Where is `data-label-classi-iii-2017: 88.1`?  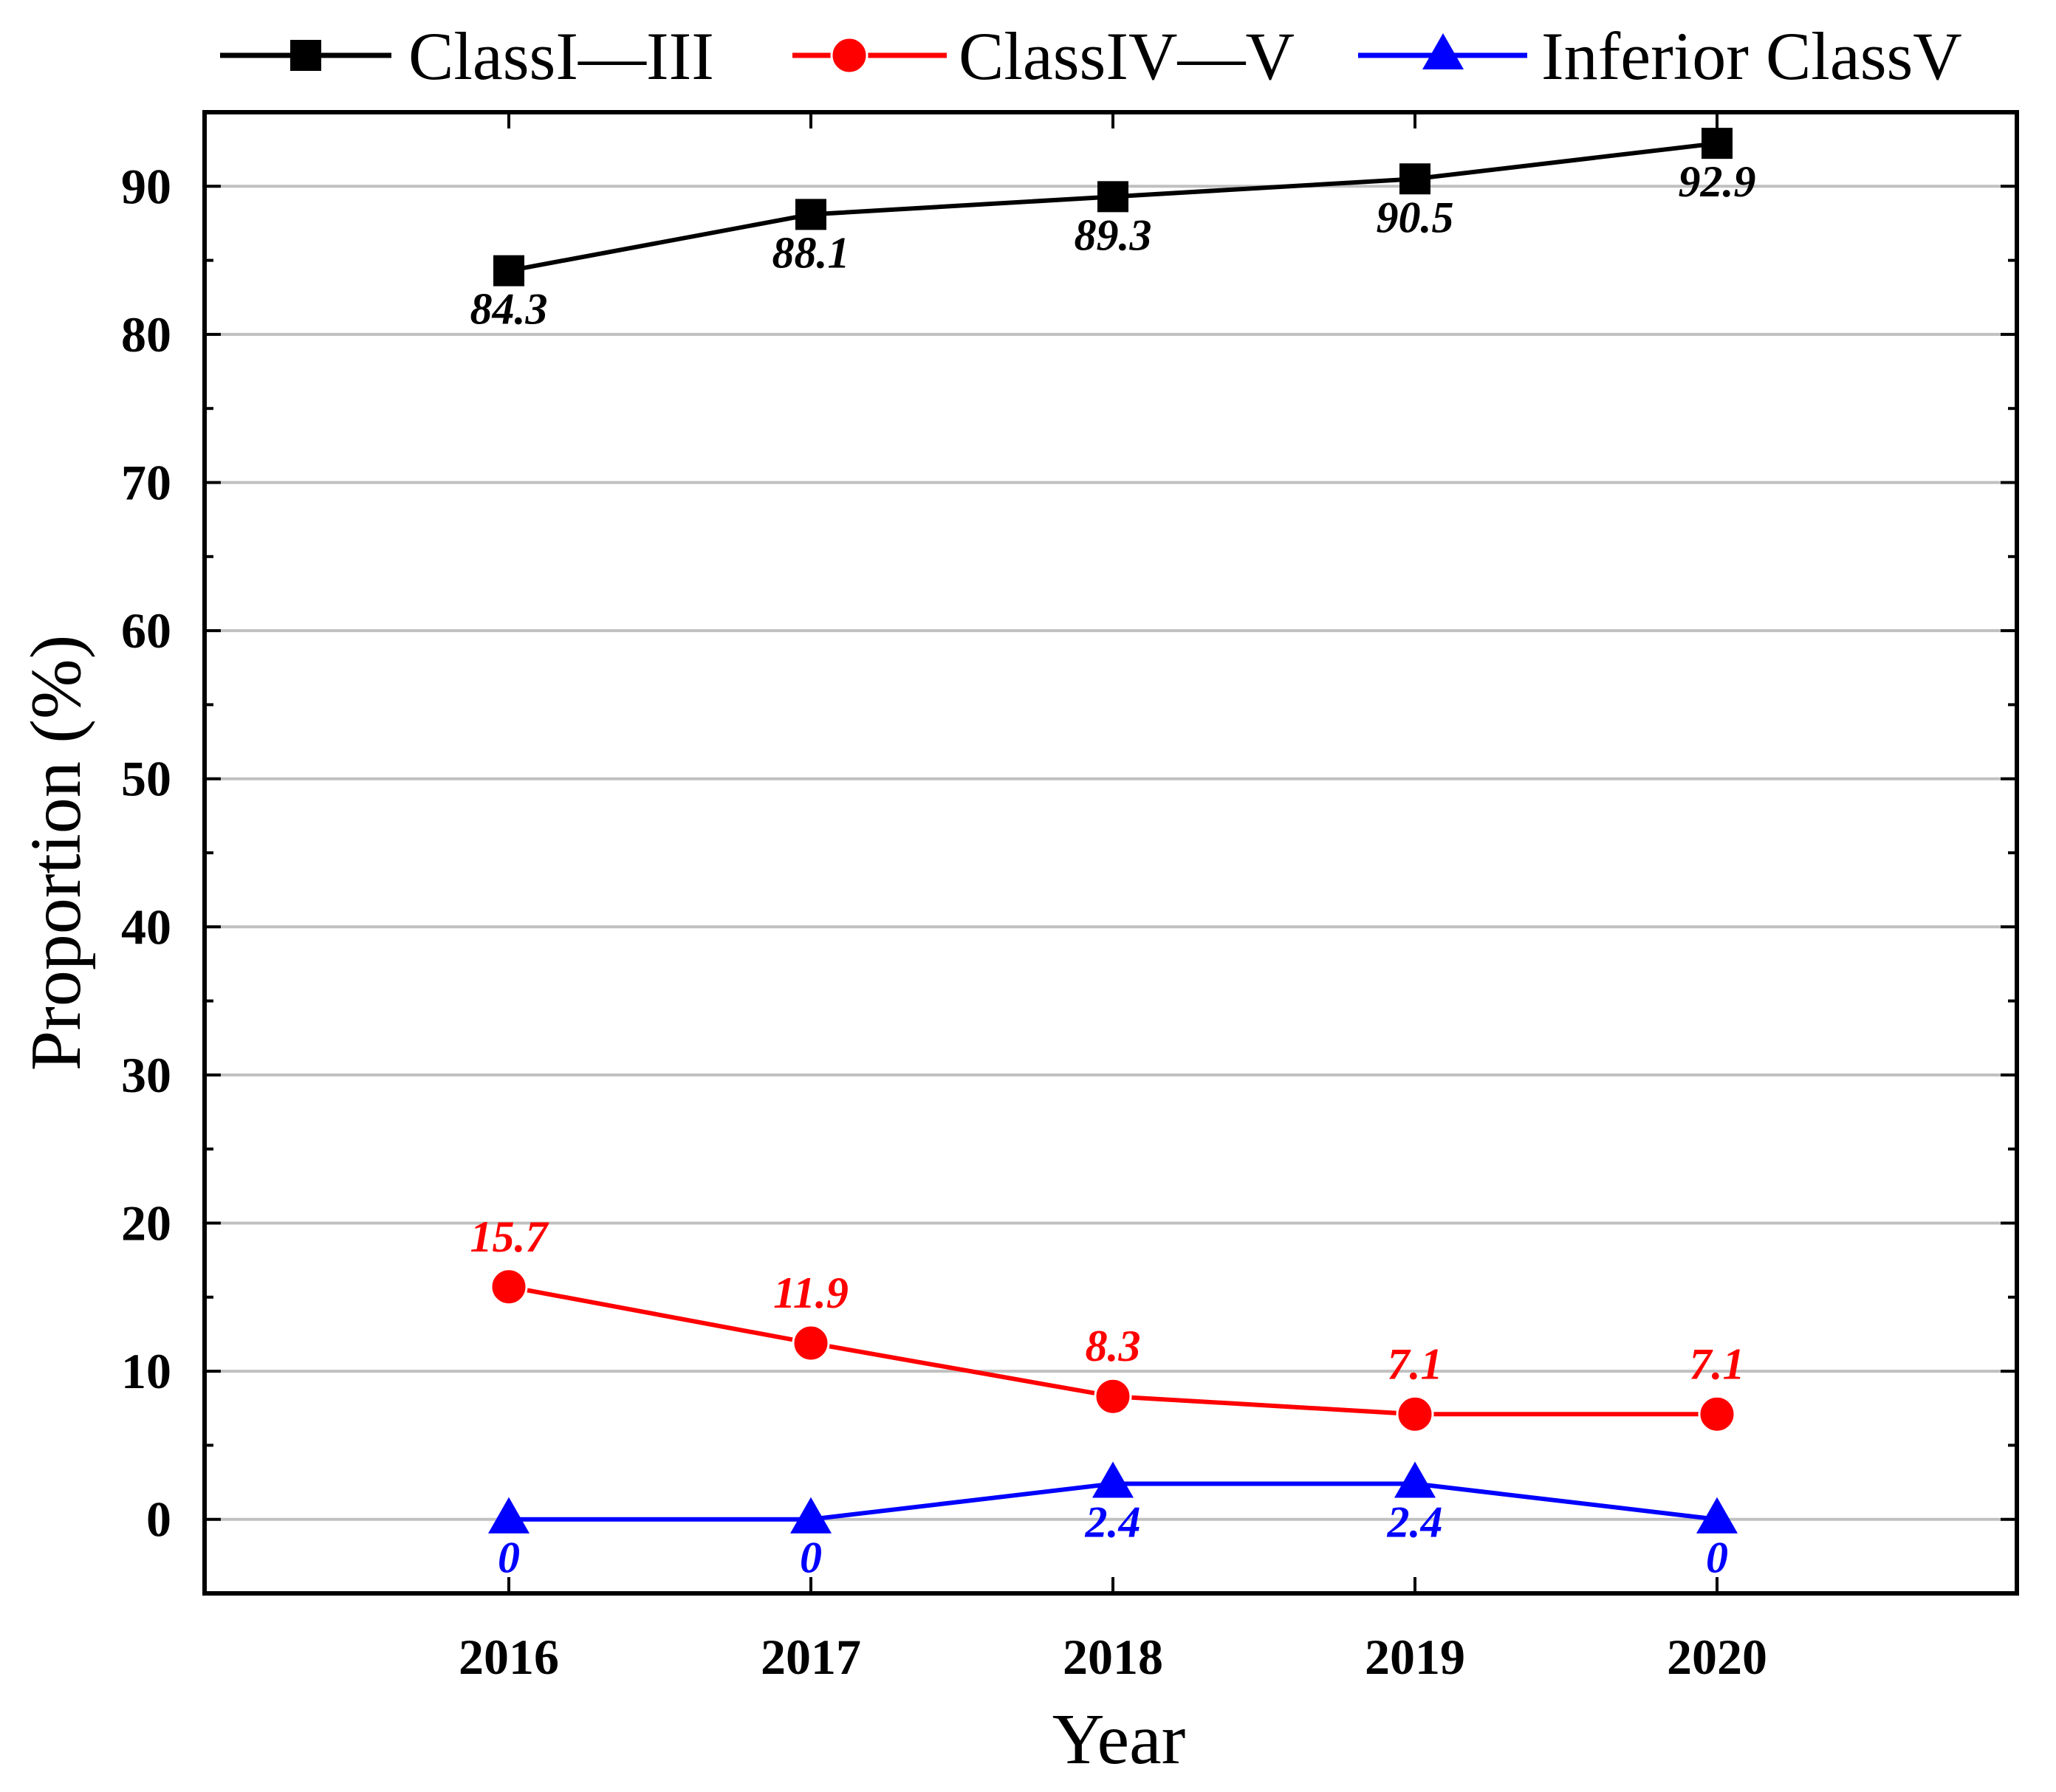 data-label-classi-iii-2017: 88.1 is located at coordinates (811, 252).